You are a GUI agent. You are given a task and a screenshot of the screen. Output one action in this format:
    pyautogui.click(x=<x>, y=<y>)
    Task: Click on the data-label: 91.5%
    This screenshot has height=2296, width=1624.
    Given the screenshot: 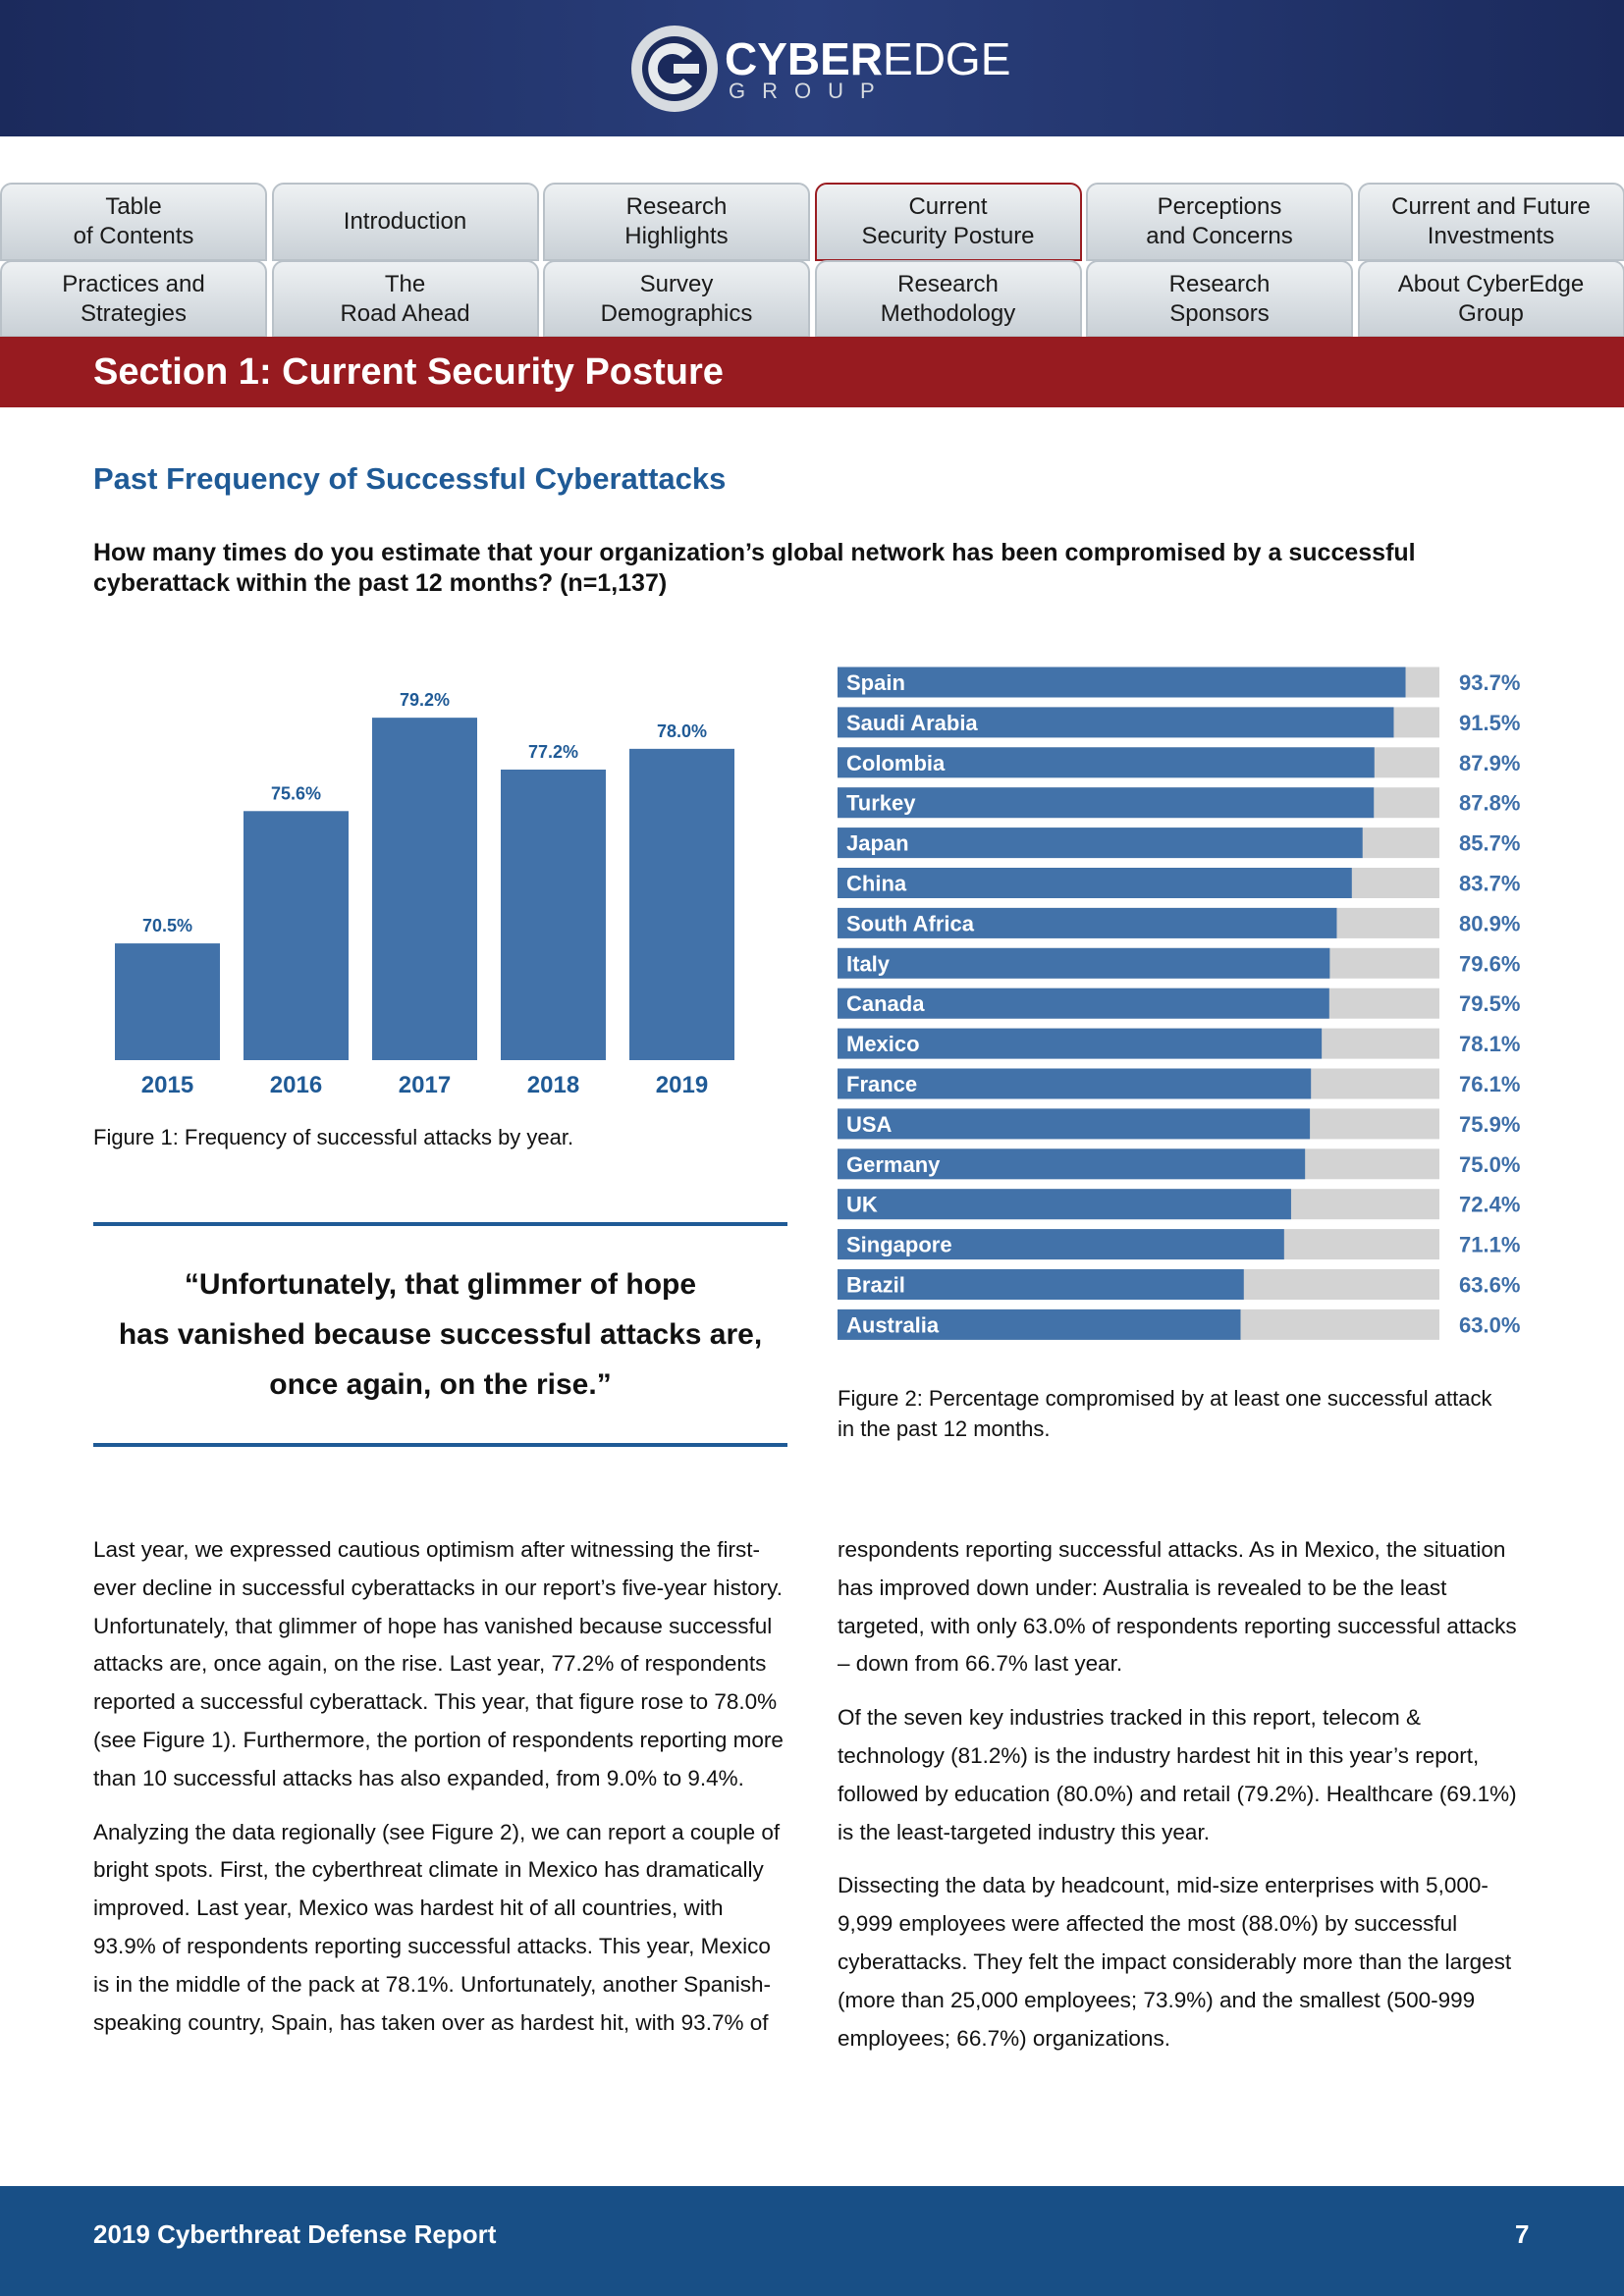 What is the action you would take?
    pyautogui.click(x=1489, y=723)
    